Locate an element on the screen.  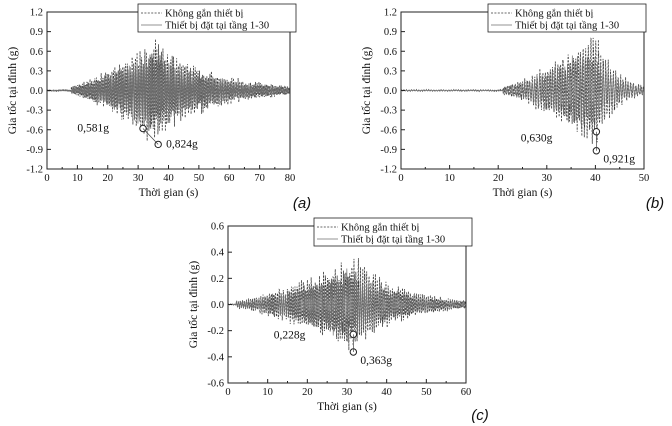
peak-annotation: 0,228g is located at coordinates (290, 335).